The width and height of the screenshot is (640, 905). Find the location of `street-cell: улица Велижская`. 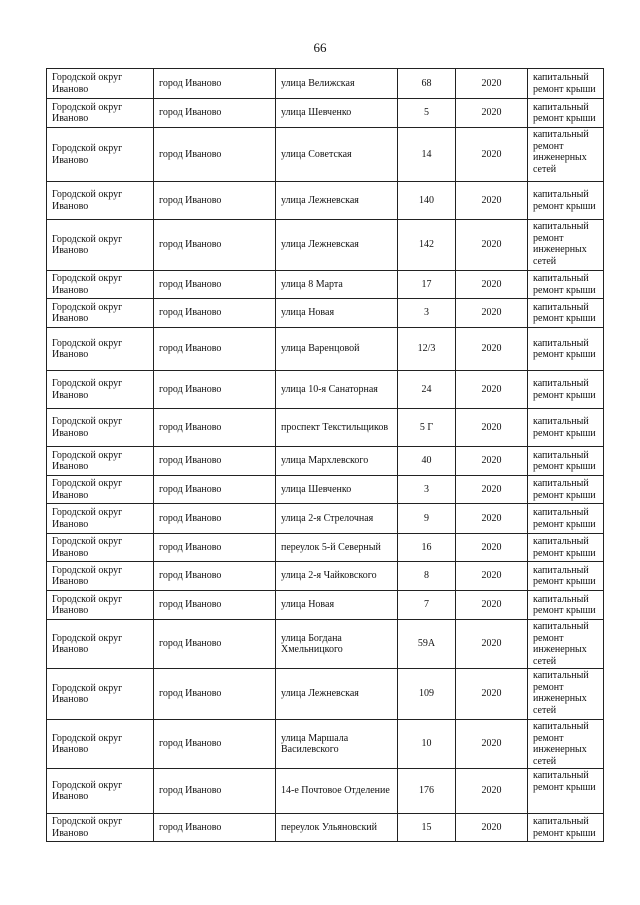

street-cell: улица Велижская is located at coordinates (336, 83).